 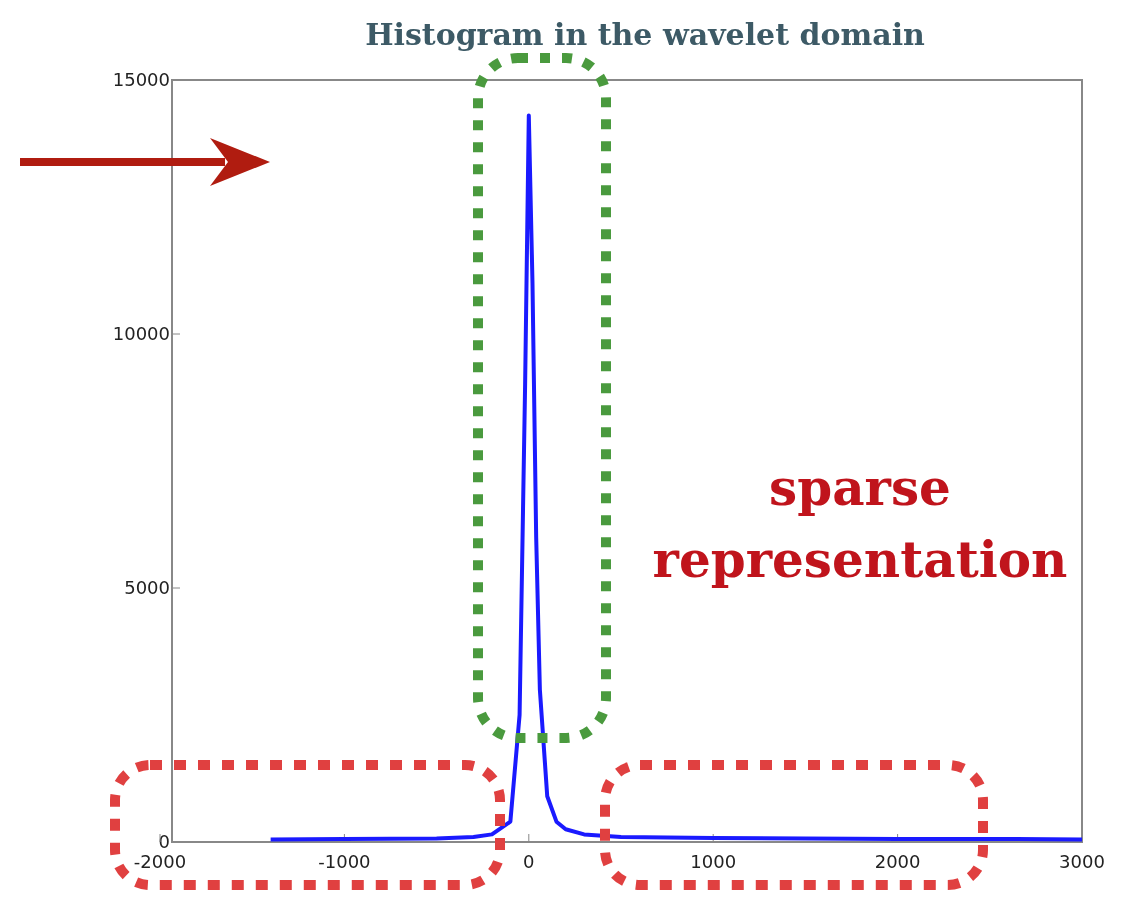 What do you see at coordinates (160, 861) in the screenshot?
I see `x-tick-label: -2000` at bounding box center [160, 861].